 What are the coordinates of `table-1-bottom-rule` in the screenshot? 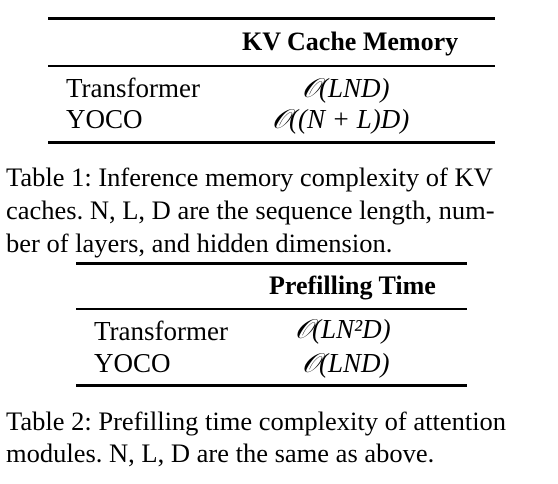 It's located at (271, 142).